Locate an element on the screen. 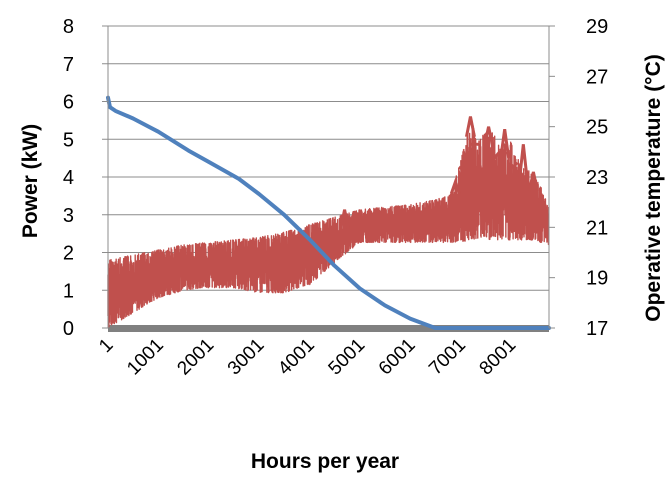 This screenshot has width=672, height=483. x-tick-labels: 1 1001 2001 3001 4001 5001 6001 7001 8001 is located at coordinates (307, 357).